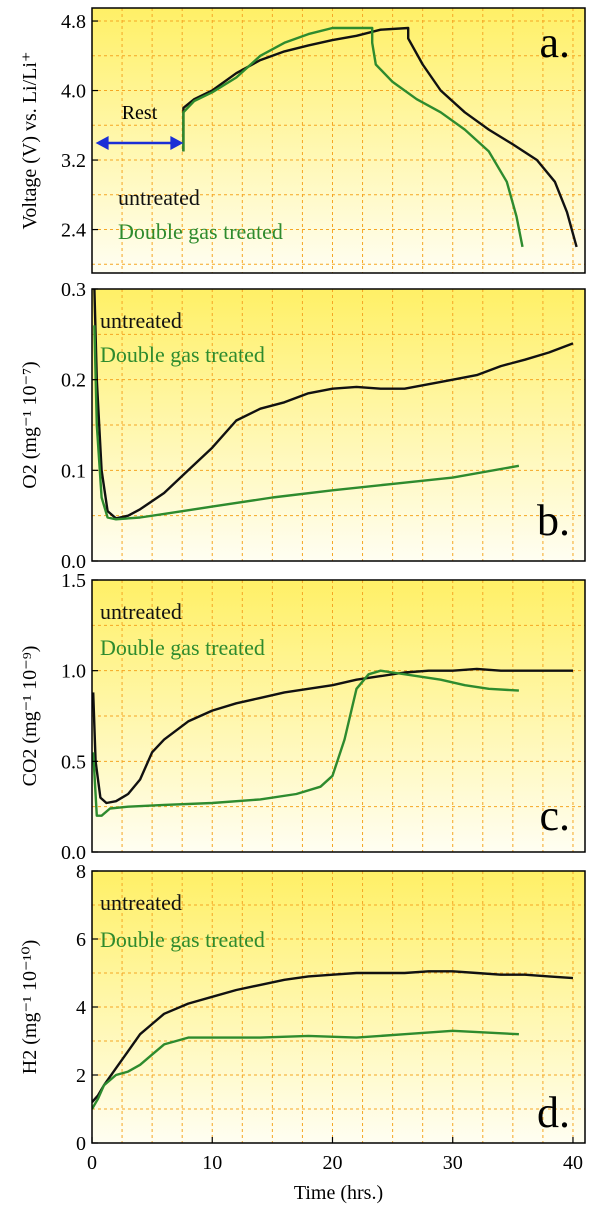 The height and width of the screenshot is (1209, 600). I want to click on y-tick-label: 0.1, so click(73, 471).